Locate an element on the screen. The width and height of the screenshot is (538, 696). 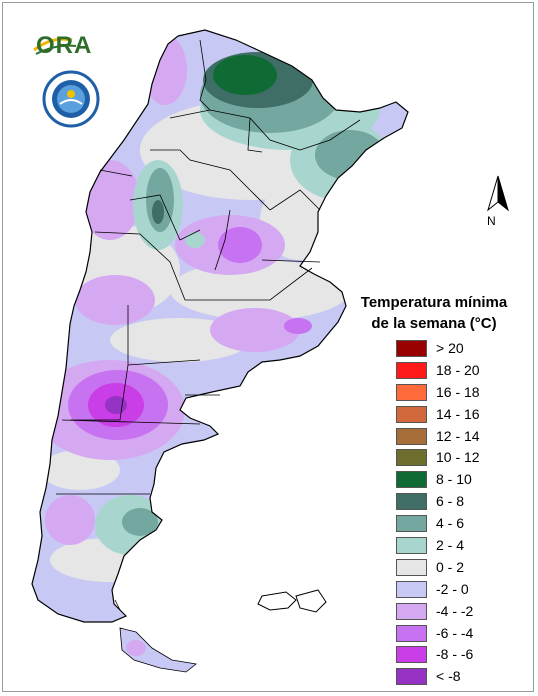
legend-item: < -8 is located at coordinates (461, 677).